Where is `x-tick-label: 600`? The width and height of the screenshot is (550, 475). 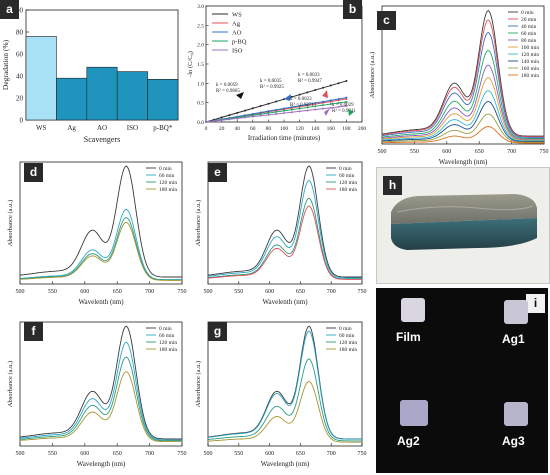
x-tick-label: 600 is located at coordinates (84, 454).